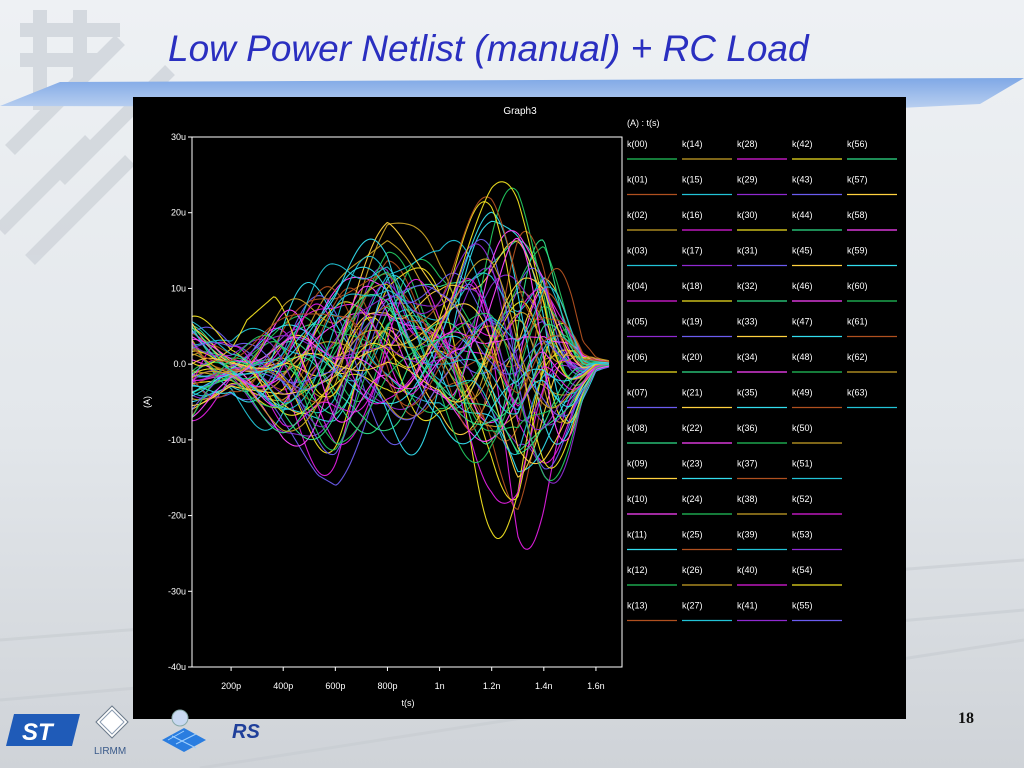 The width and height of the screenshot is (1024, 768). I want to click on legend-label: k(35), so click(747, 393).